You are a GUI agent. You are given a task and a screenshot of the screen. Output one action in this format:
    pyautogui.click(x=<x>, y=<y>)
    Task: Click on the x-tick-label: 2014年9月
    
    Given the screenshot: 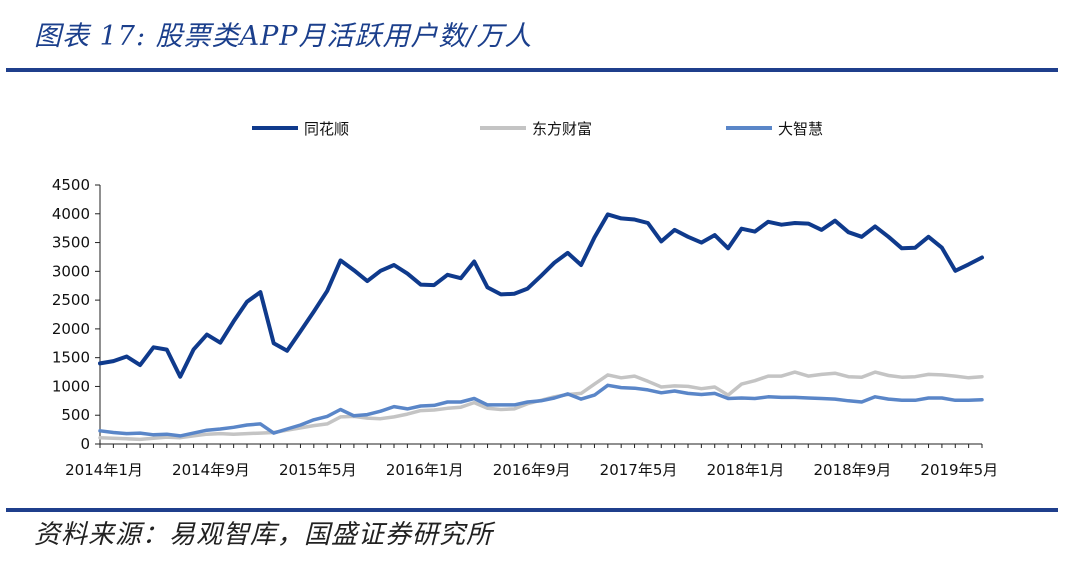 What is the action you would take?
    pyautogui.click(x=211, y=470)
    